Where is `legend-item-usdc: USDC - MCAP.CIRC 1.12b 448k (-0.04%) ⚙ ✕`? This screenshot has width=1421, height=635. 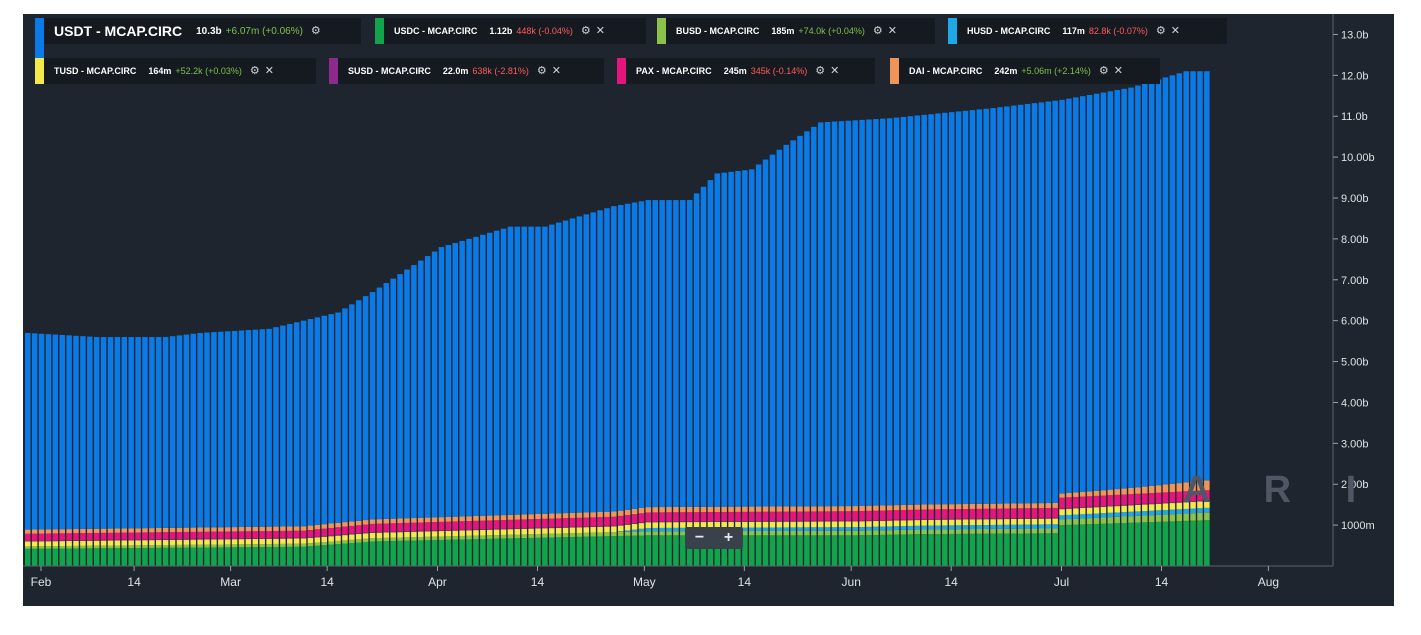
legend-item-usdc: USDC - MCAP.CIRC 1.12b 448k (-0.04%) ⚙ ✕ is located at coordinates (510, 31).